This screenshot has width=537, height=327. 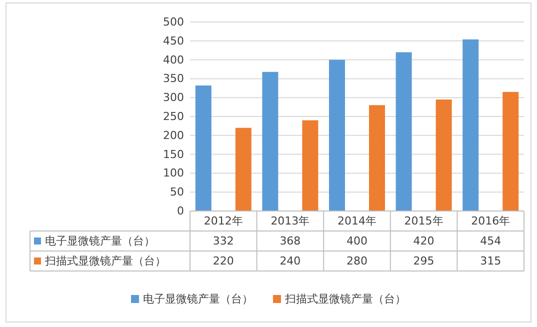 What do you see at coordinates (173, 154) in the screenshot?
I see `y-tick-label: 150` at bounding box center [173, 154].